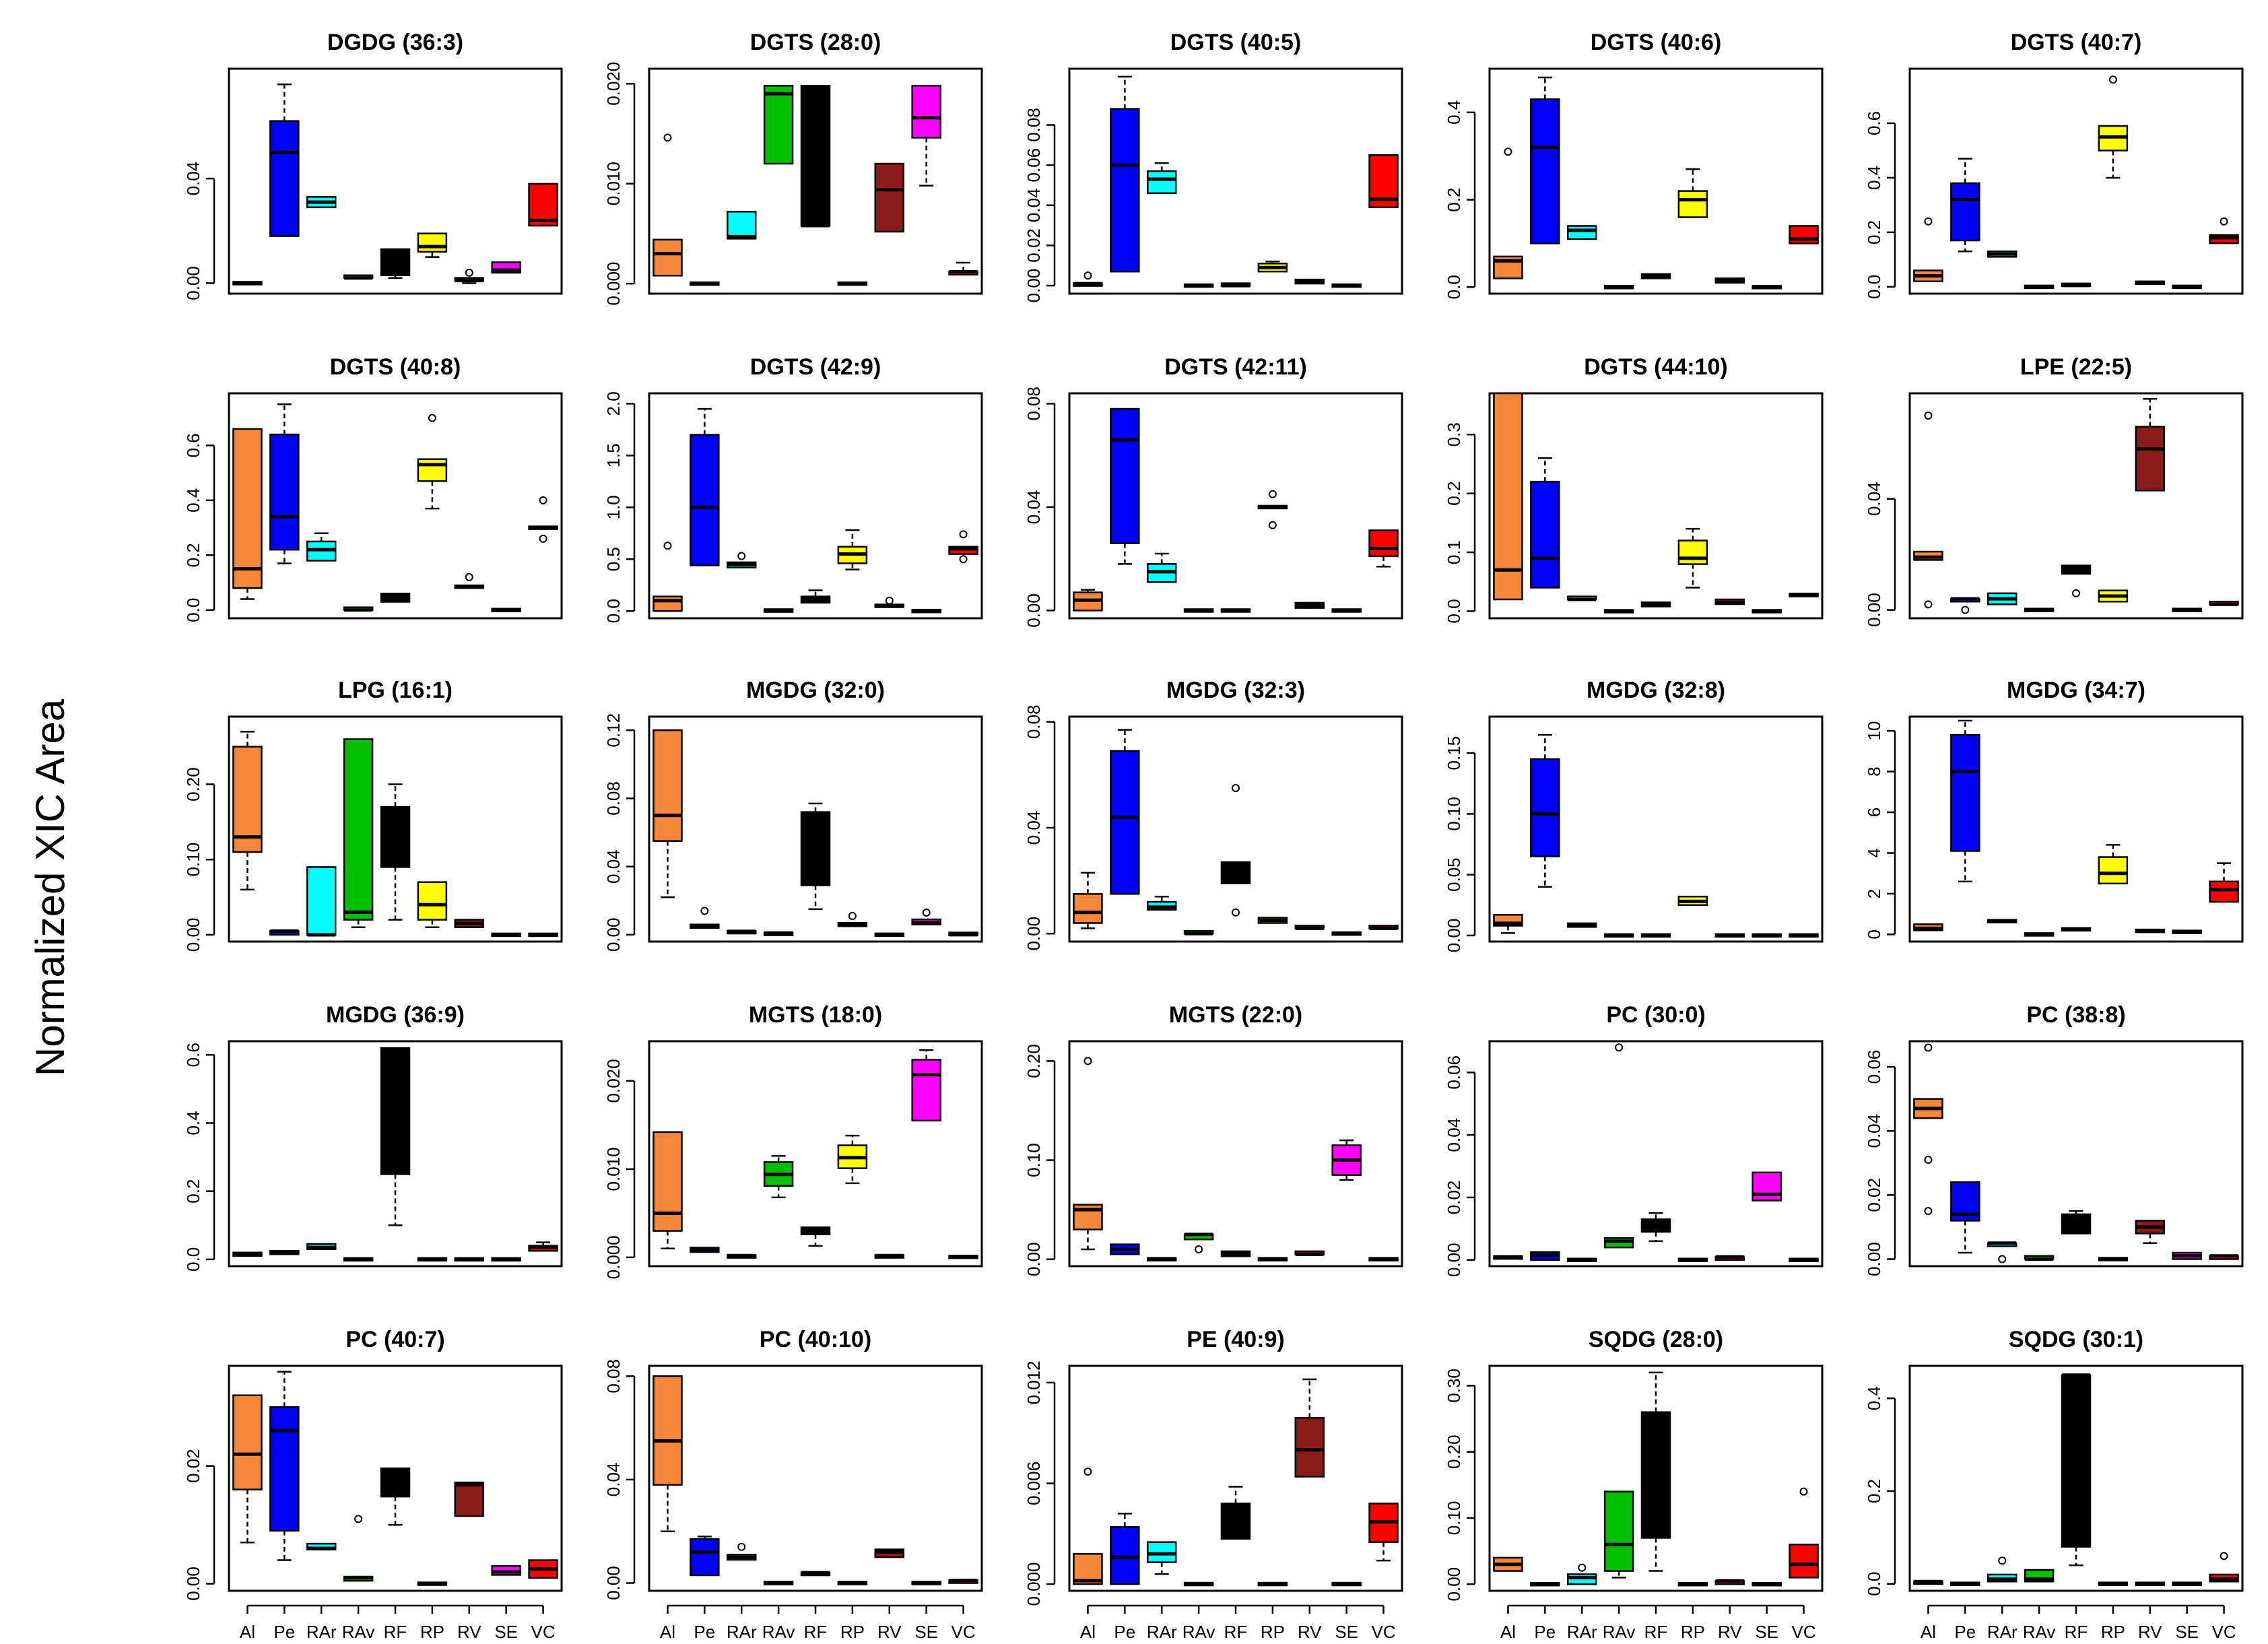  Describe the element at coordinates (1874, 123) in the screenshot. I see `y-tick-label: 0.6` at that location.